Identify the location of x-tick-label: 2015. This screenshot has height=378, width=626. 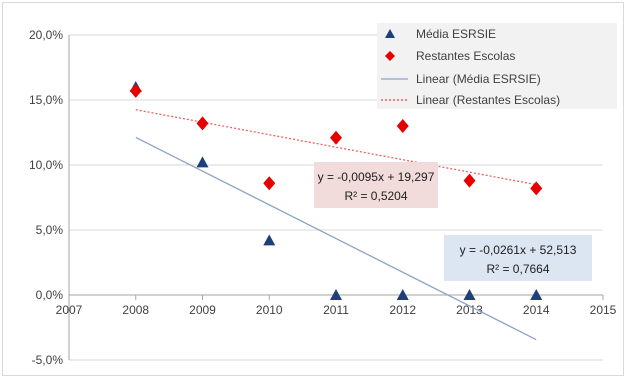
(603, 310).